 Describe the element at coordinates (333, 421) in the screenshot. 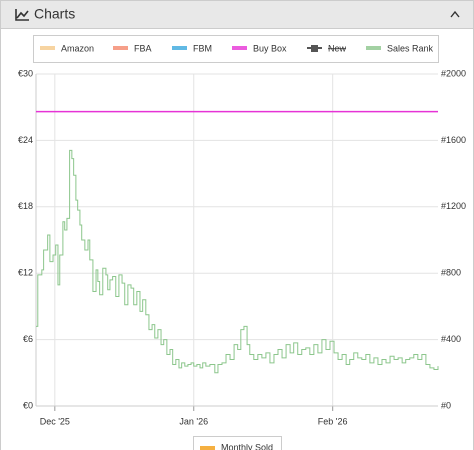

I see `x-tick-label: Feb '26` at that location.